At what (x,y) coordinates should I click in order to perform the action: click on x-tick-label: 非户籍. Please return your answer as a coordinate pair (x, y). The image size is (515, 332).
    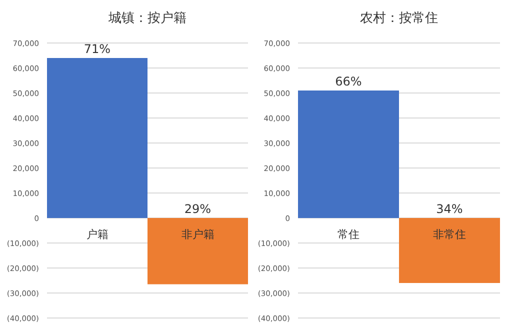
    Looking at the image, I should click on (197, 234).